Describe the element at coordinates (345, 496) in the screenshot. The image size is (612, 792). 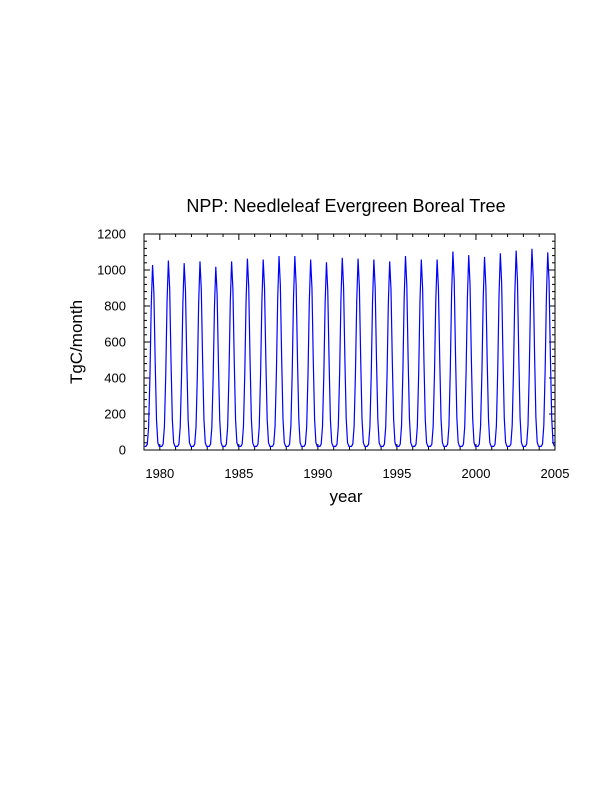
I see `x-axis-label: year` at that location.